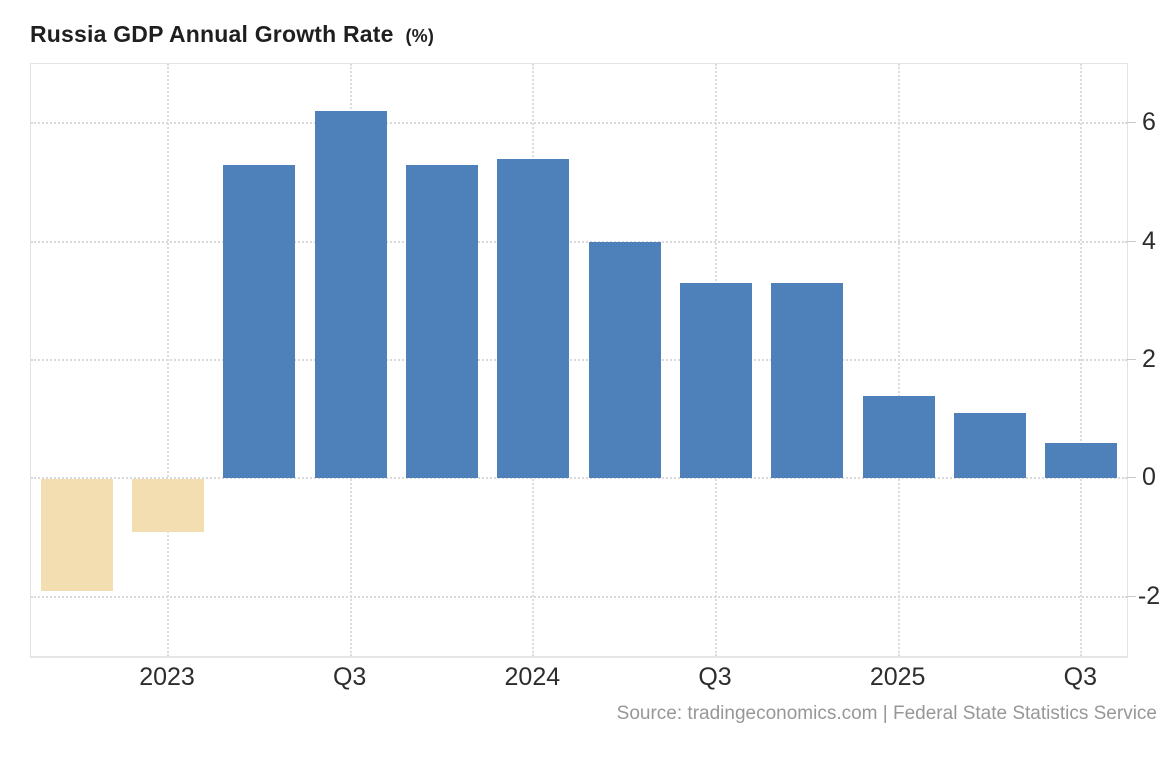 This screenshot has width=1163, height=774. Describe the element at coordinates (1149, 595) in the screenshot. I see `y-axis-label--2: -2` at that location.